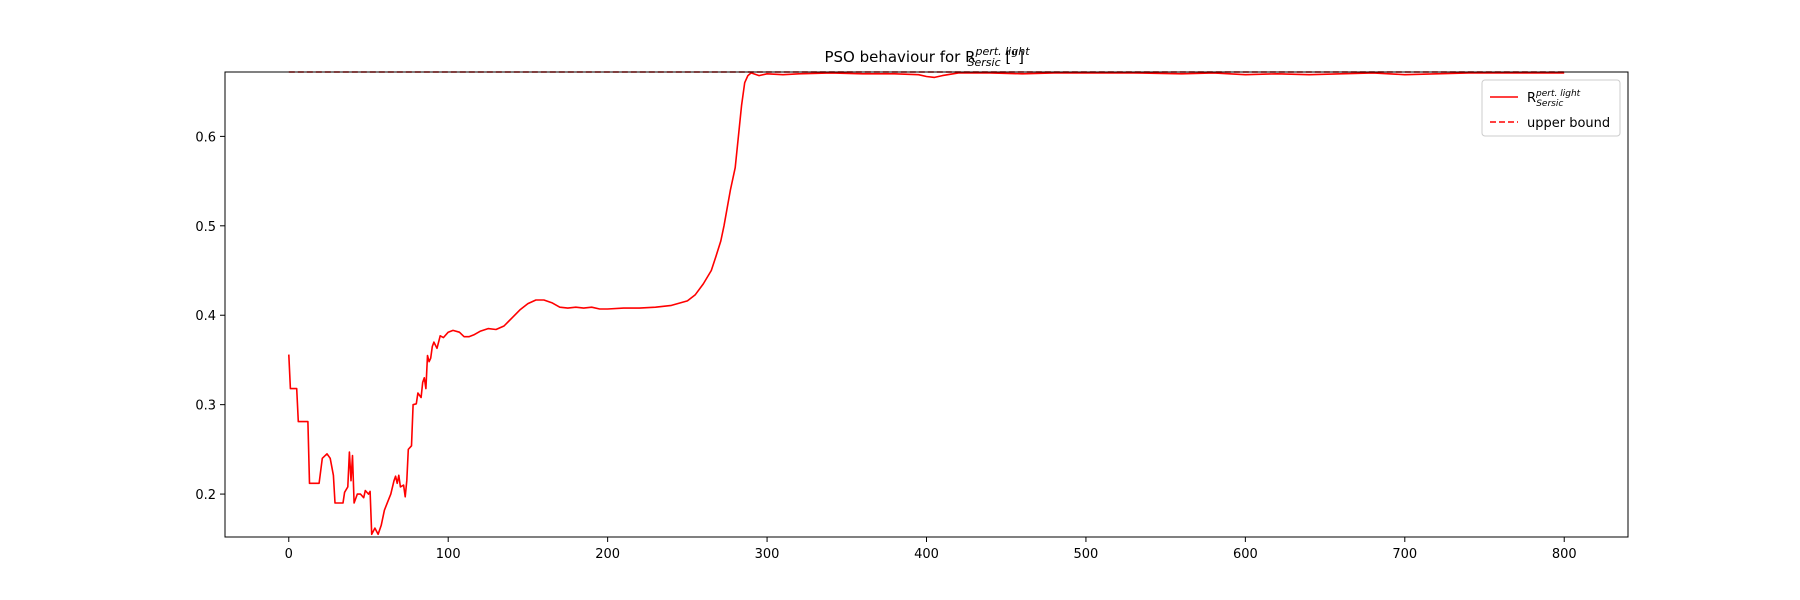 This screenshot has height=600, width=1800. I want to click on legend: Rpert. light Sersic upper bound, so click(1551, 108).